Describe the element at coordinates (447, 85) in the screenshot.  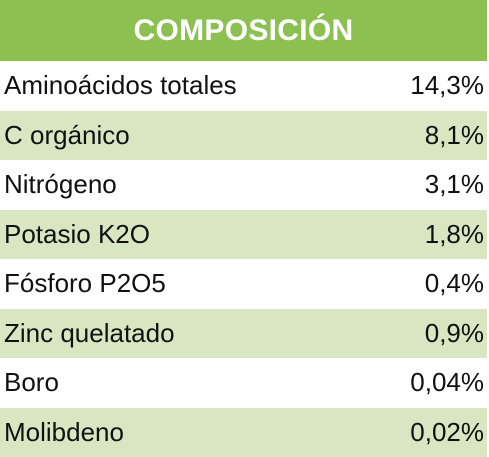
I see `row-value: 14,3%` at that location.